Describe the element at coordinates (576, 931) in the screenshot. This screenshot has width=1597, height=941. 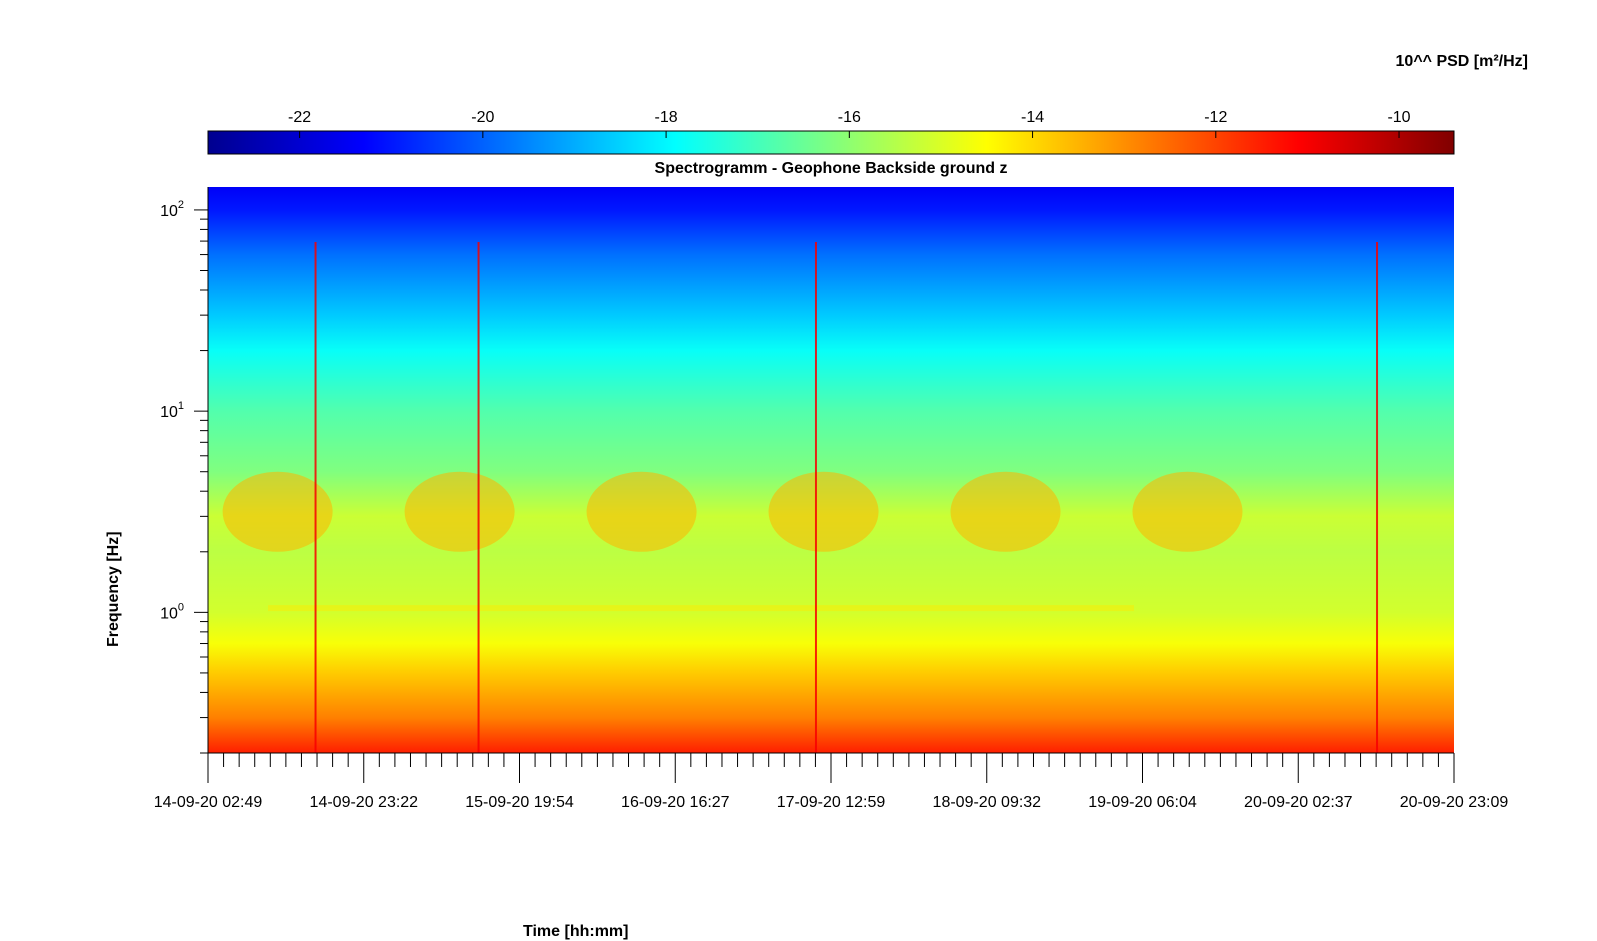
I see `x-axis-label: Time [hh:mm]` at that location.